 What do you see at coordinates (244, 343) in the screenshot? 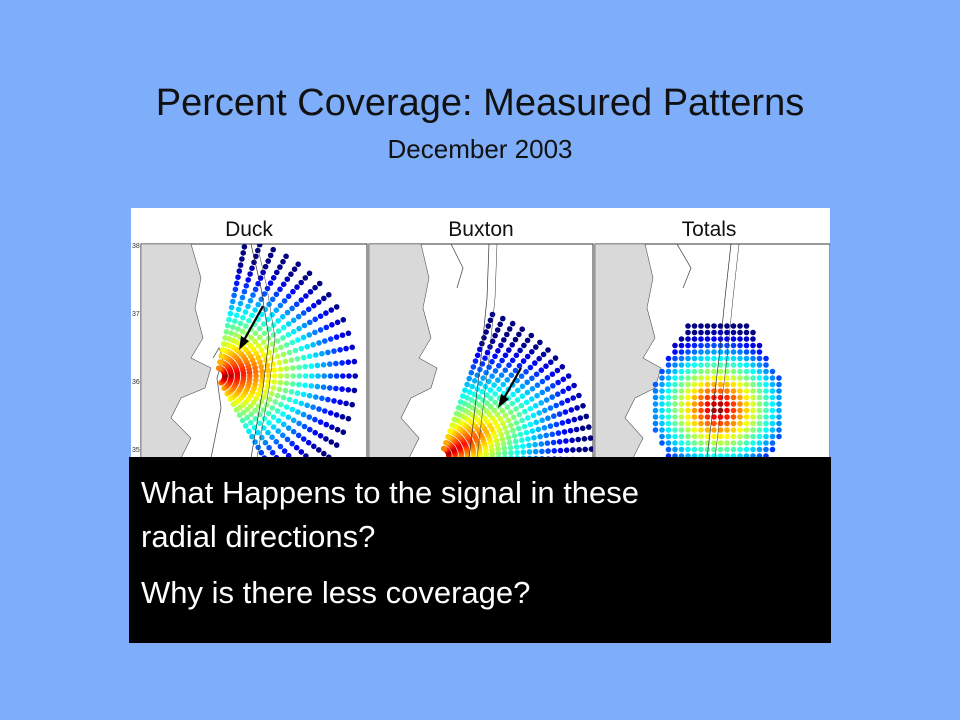
I see `arrow-head` at bounding box center [244, 343].